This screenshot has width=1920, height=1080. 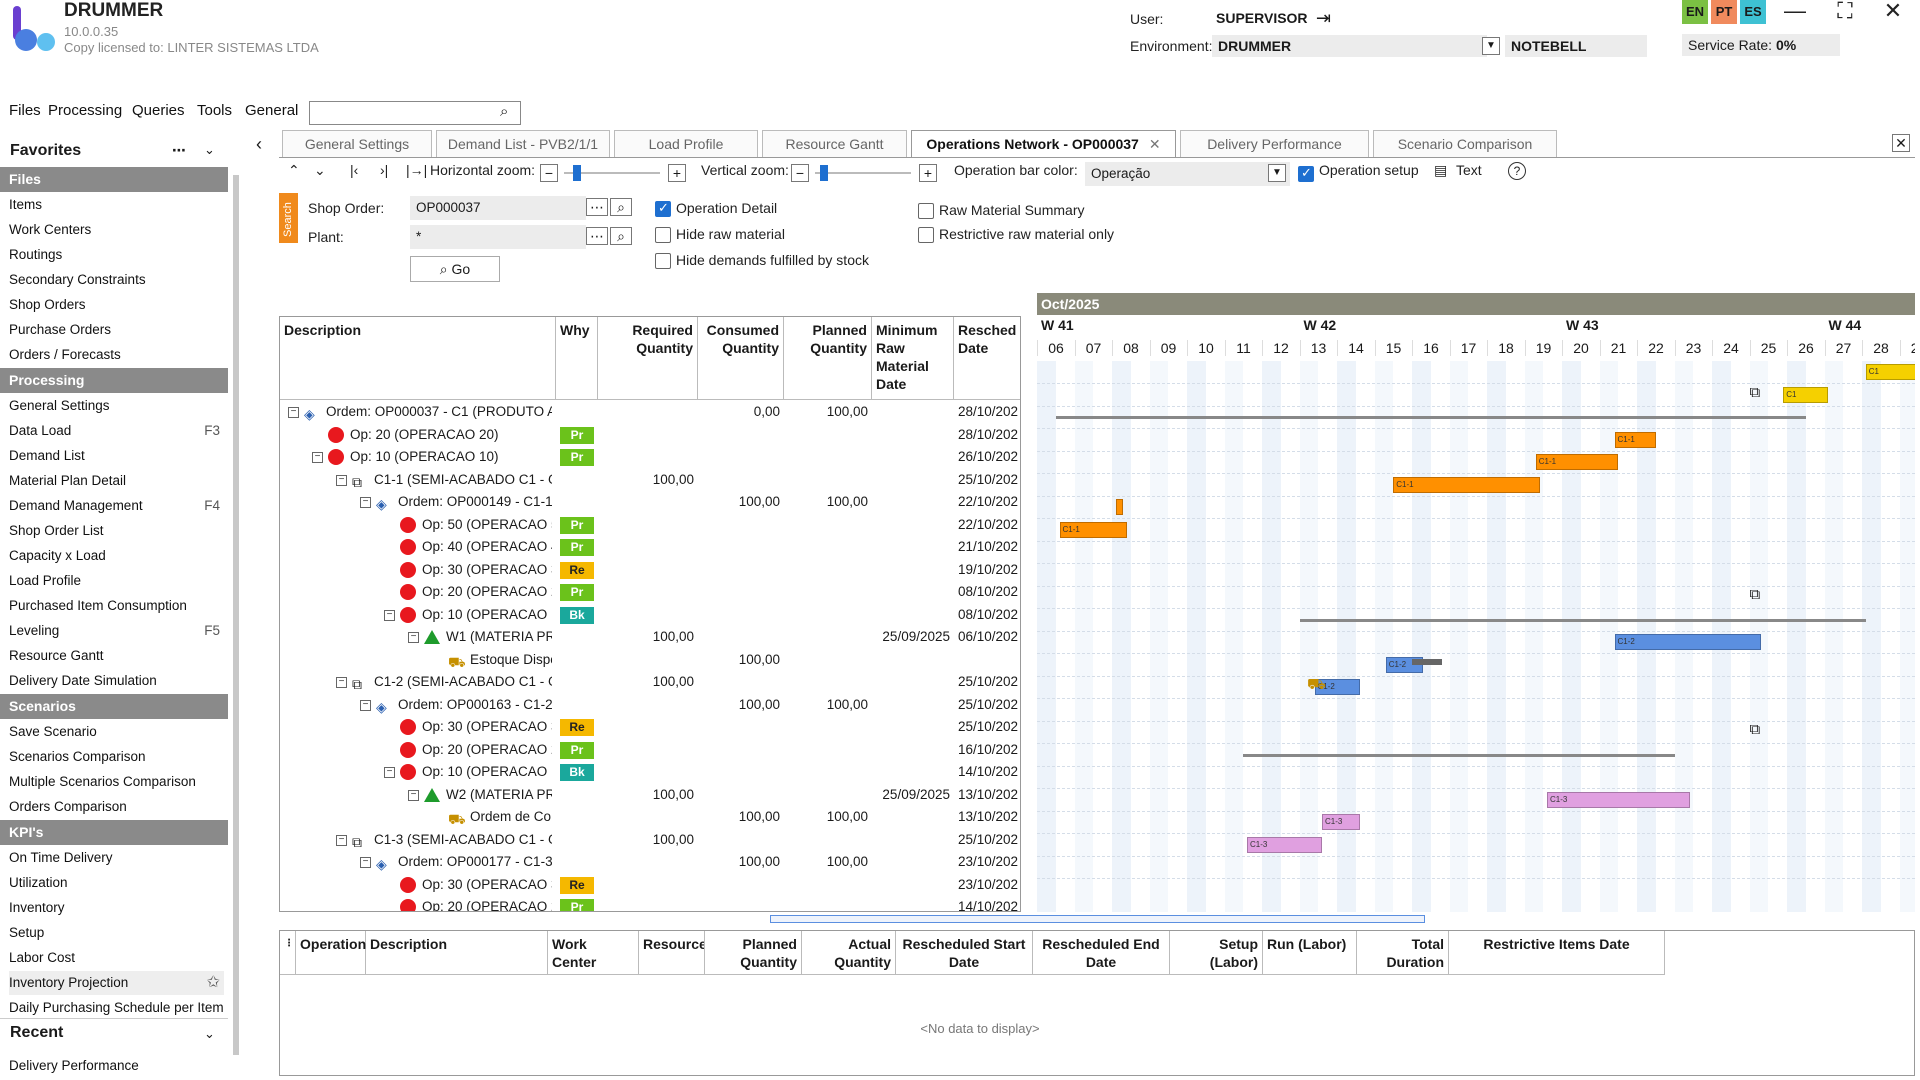 What do you see at coordinates (1306, 173) in the screenshot?
I see `op-setup-checkbox` at bounding box center [1306, 173].